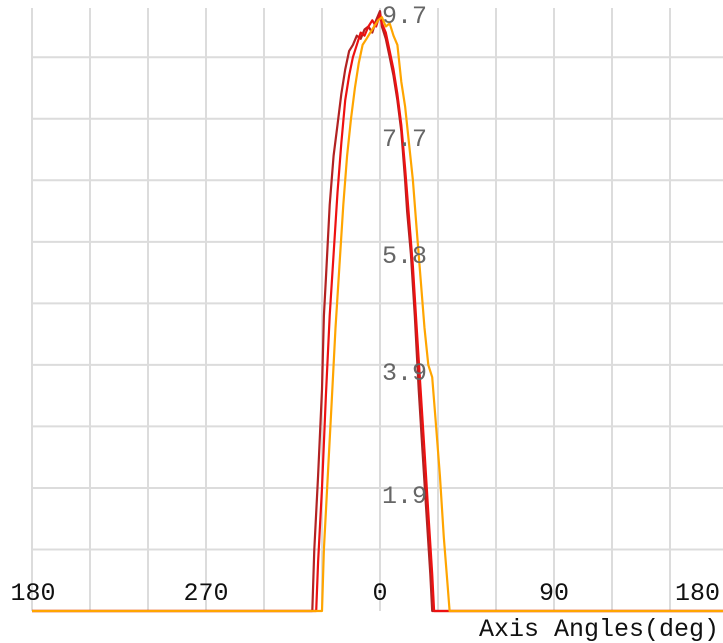 The width and height of the screenshot is (723, 643). Describe the element at coordinates (404, 256) in the screenshot. I see `y-tick-label: 5.8` at that location.